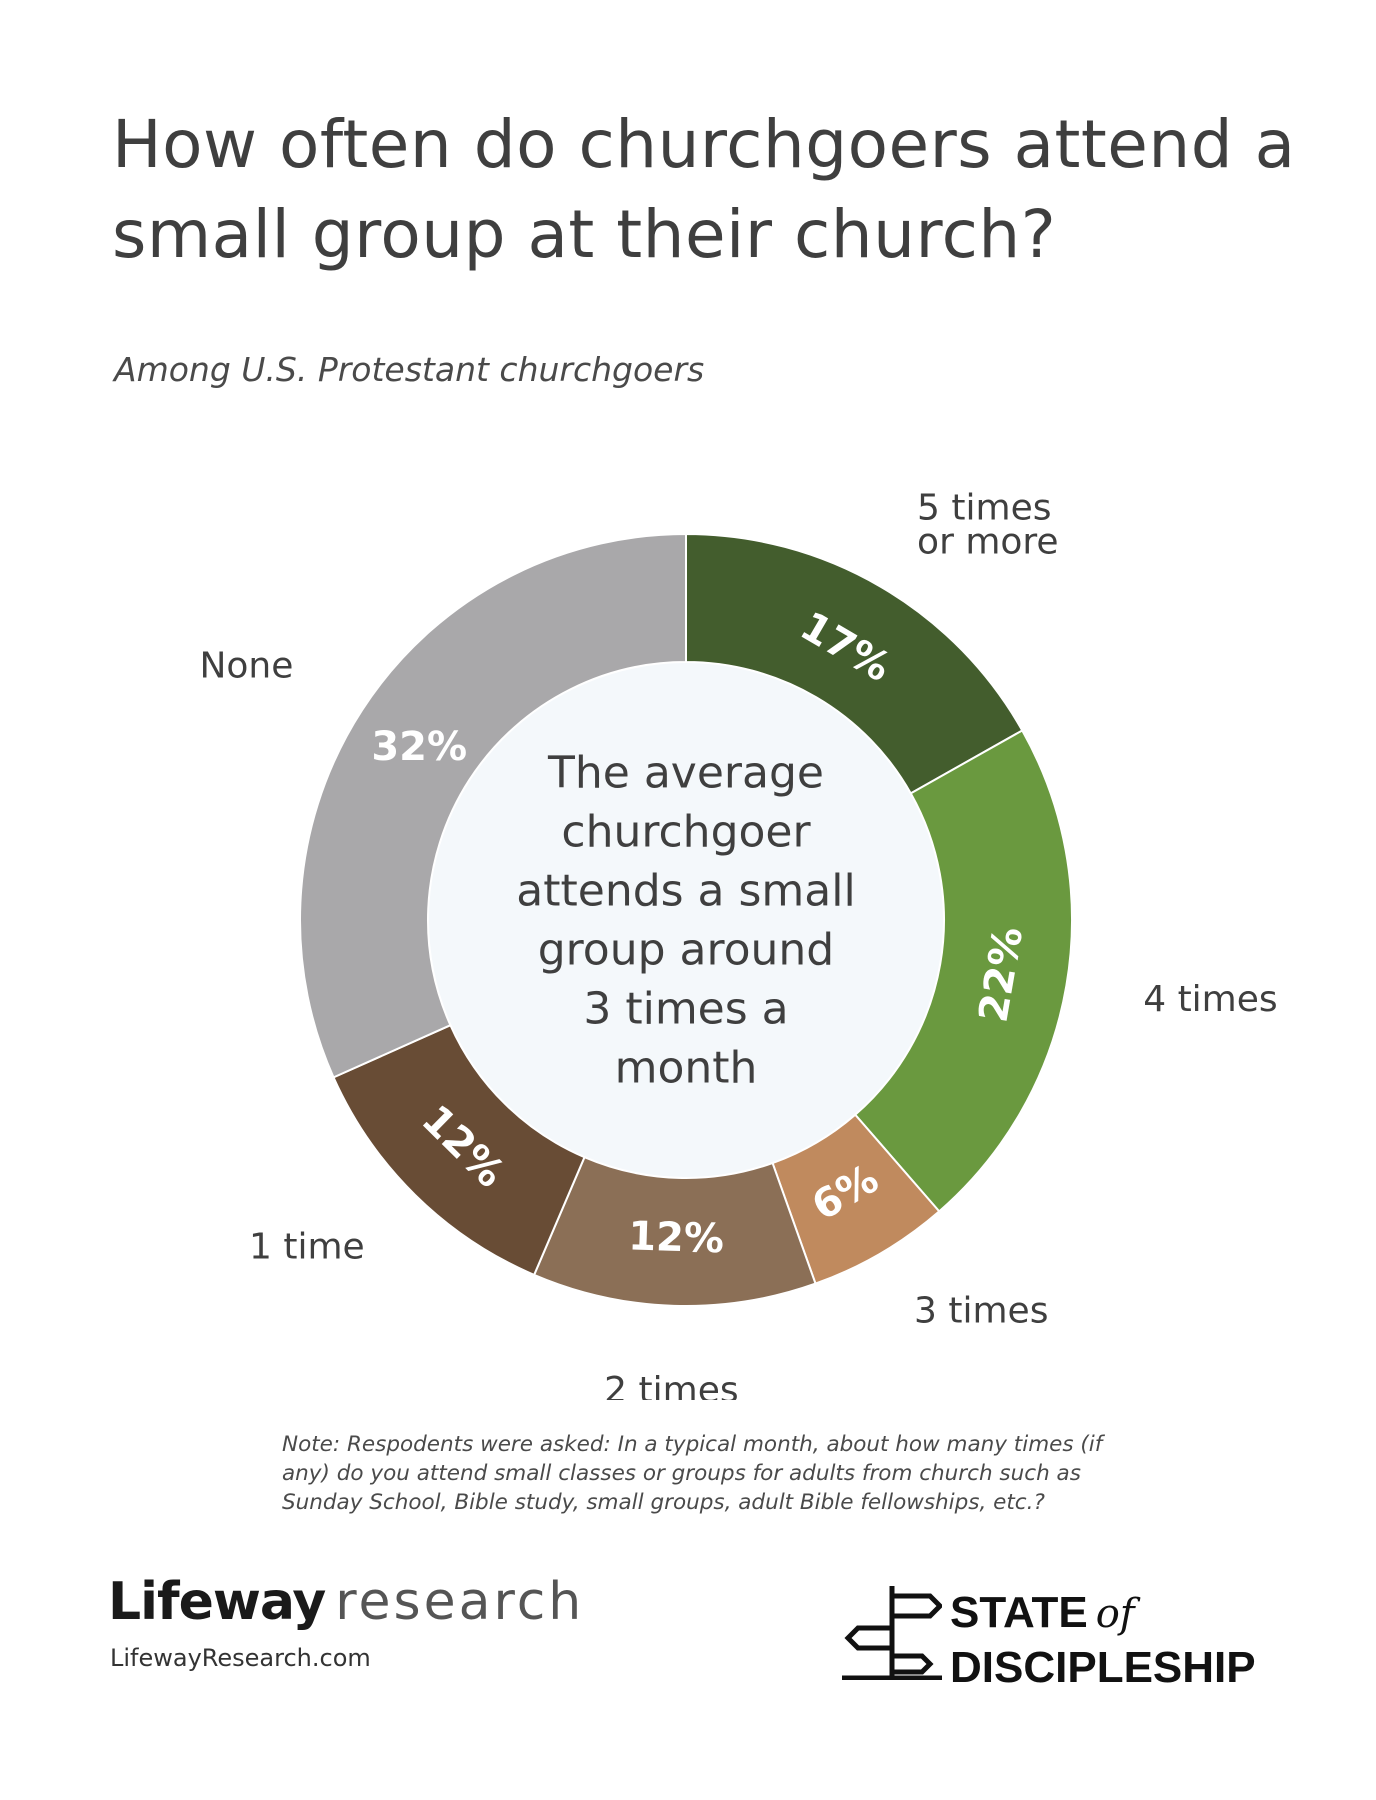  I want to click on logo-line2: DISCIPLESHIP, so click(1103, 1667).